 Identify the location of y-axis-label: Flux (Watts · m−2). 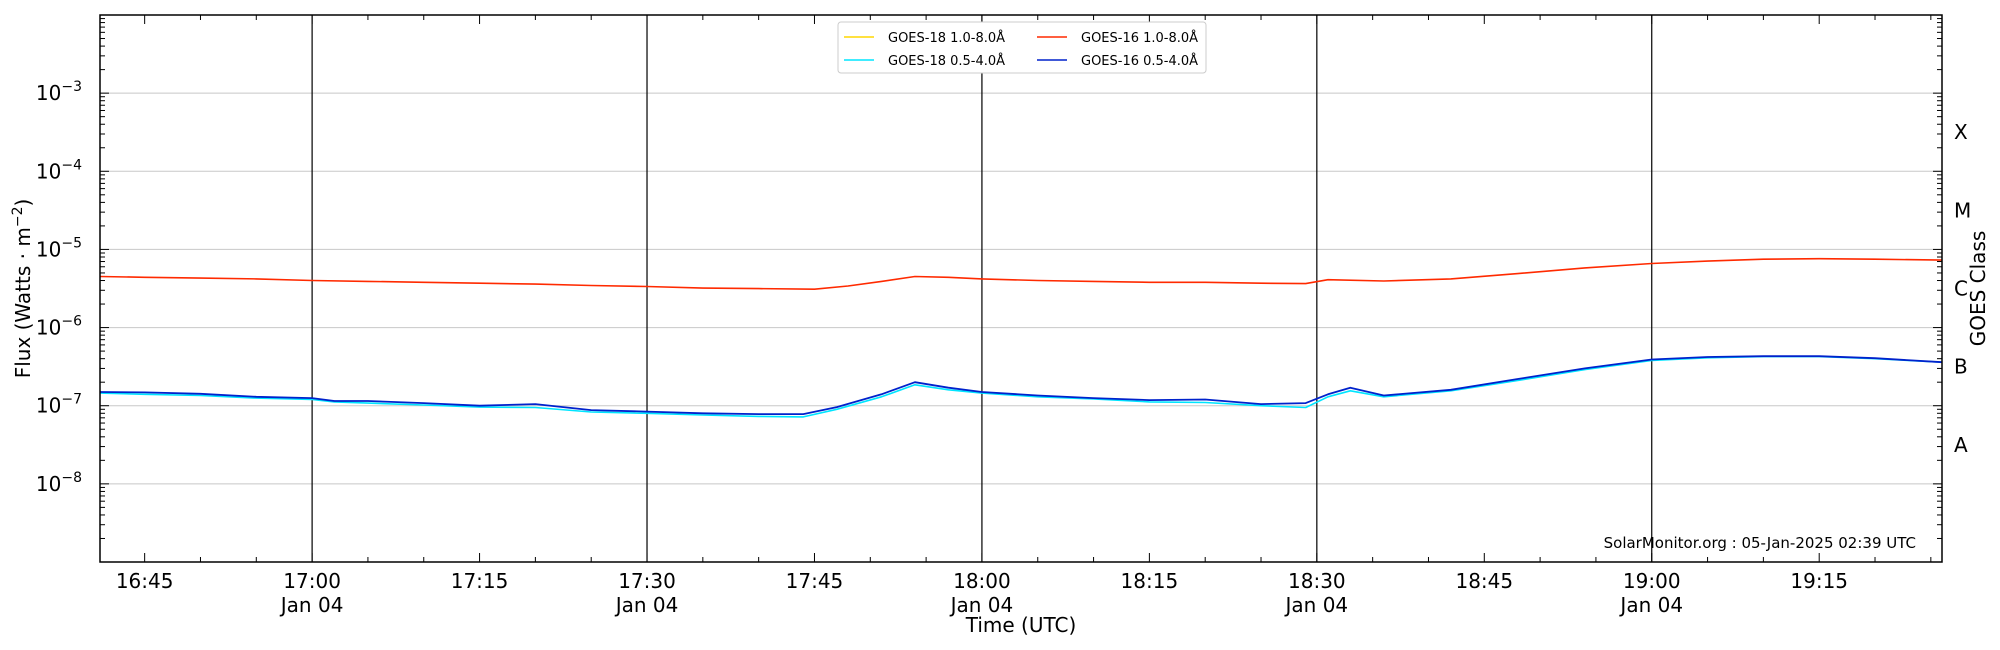
(22, 289).